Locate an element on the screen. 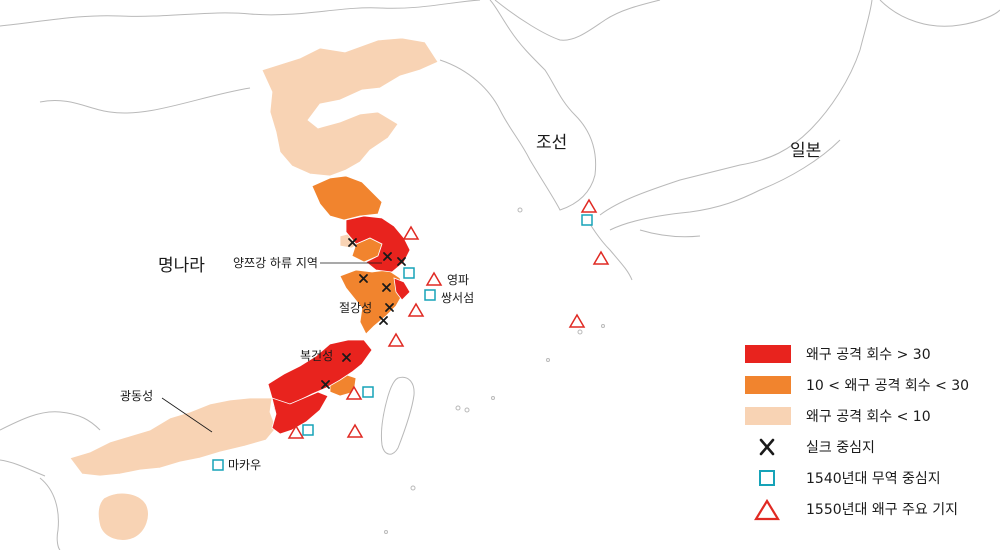  legend-base-icon is located at coordinates (767, 509).